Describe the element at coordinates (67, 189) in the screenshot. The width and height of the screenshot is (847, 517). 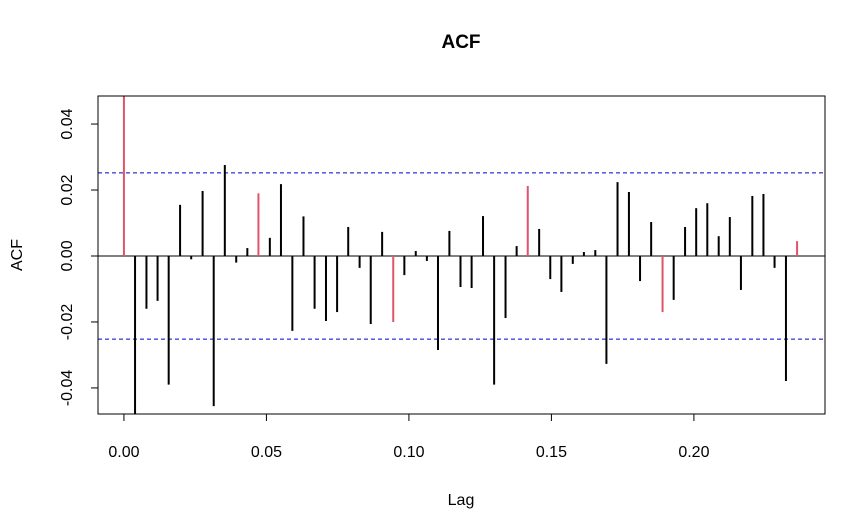
I see `y-tick-label: 0.02` at that location.